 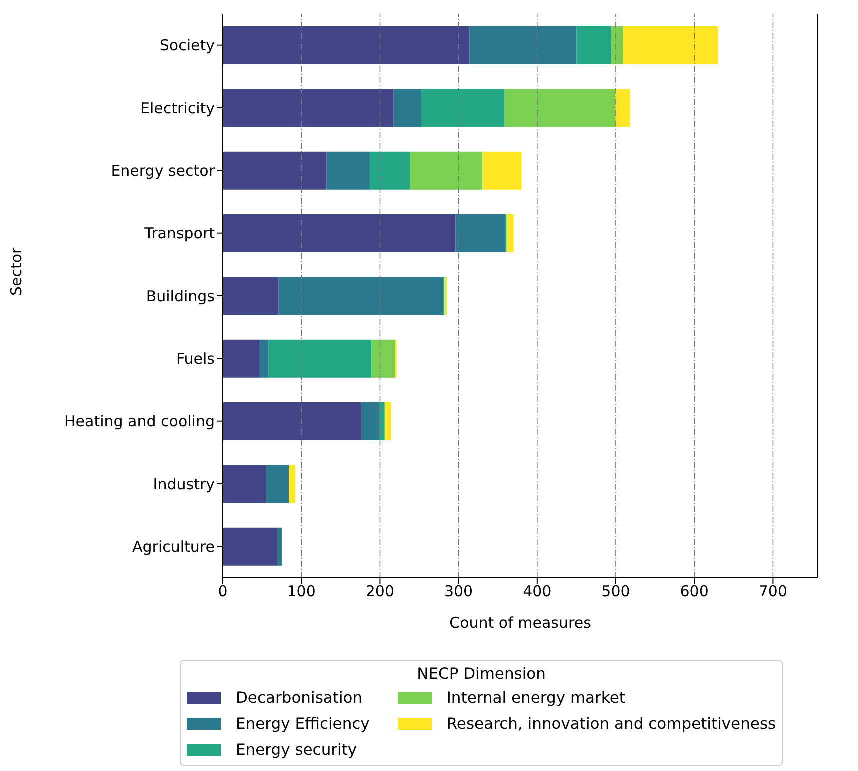 What do you see at coordinates (694, 591) in the screenshot?
I see `x-tick-label: 600` at bounding box center [694, 591].